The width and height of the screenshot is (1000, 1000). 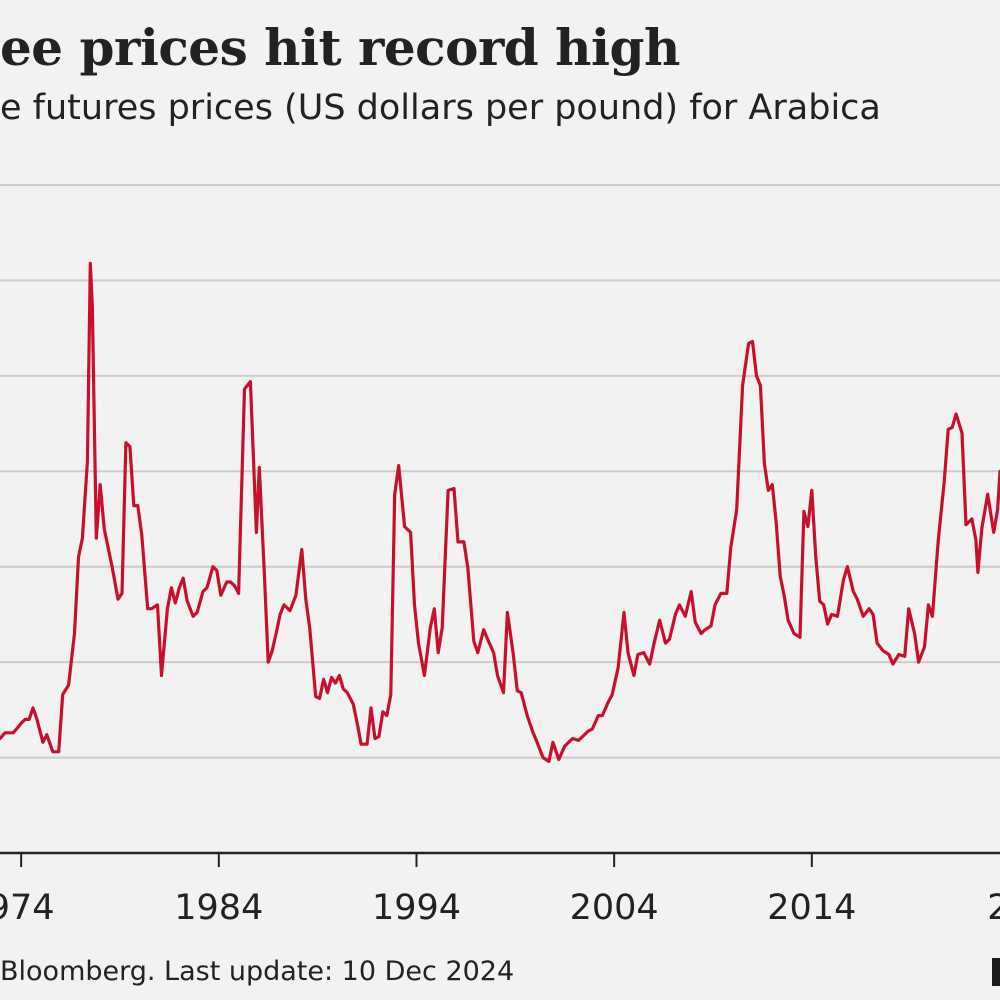 I want to click on x-tick-label-2: 1994, so click(x=416, y=908).